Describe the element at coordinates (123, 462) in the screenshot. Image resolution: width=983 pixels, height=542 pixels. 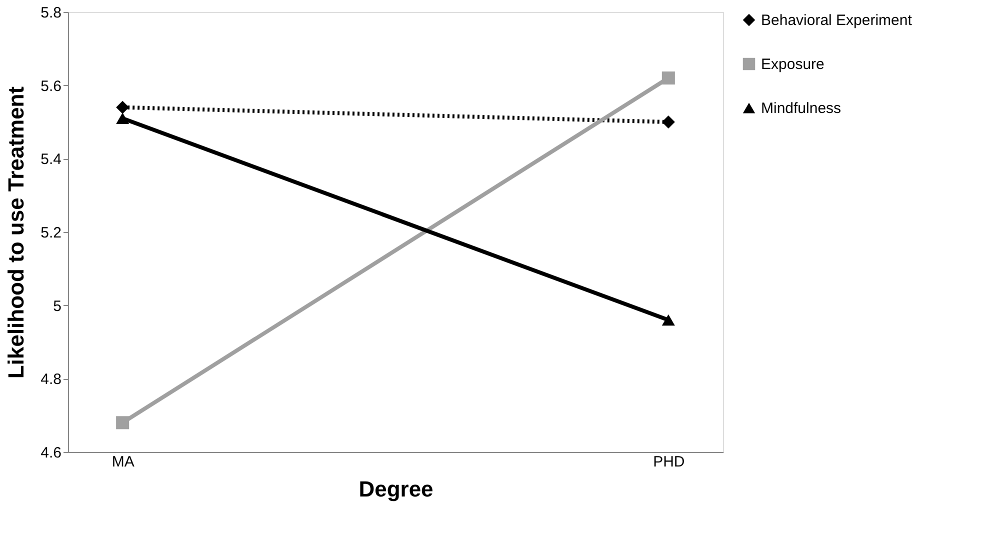
I see `x-tick-label: MA` at that location.